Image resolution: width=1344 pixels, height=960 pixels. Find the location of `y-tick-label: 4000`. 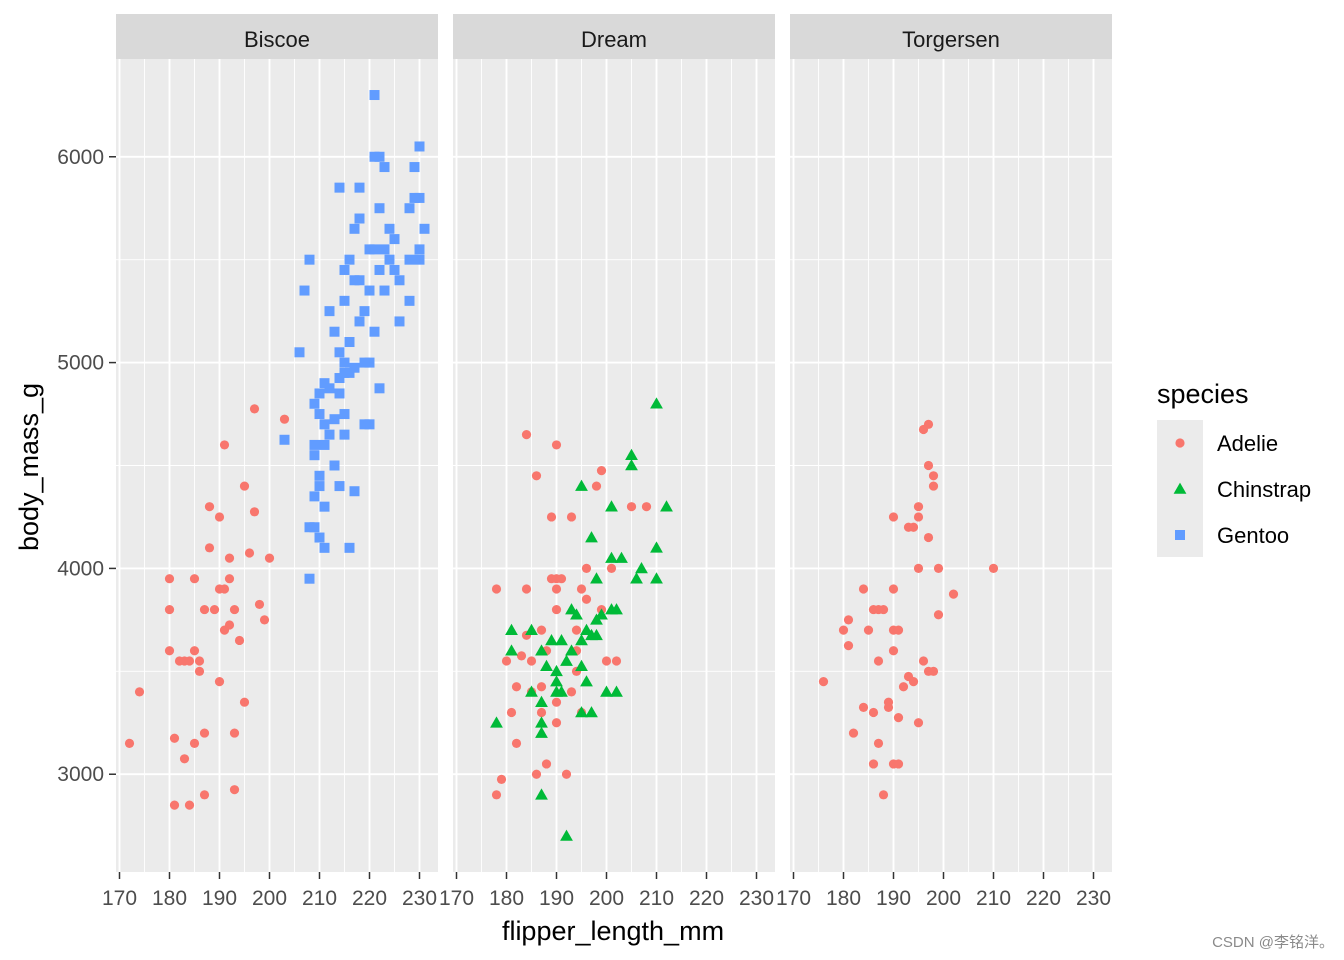

y-tick-label: 4000 is located at coordinates (80, 568).